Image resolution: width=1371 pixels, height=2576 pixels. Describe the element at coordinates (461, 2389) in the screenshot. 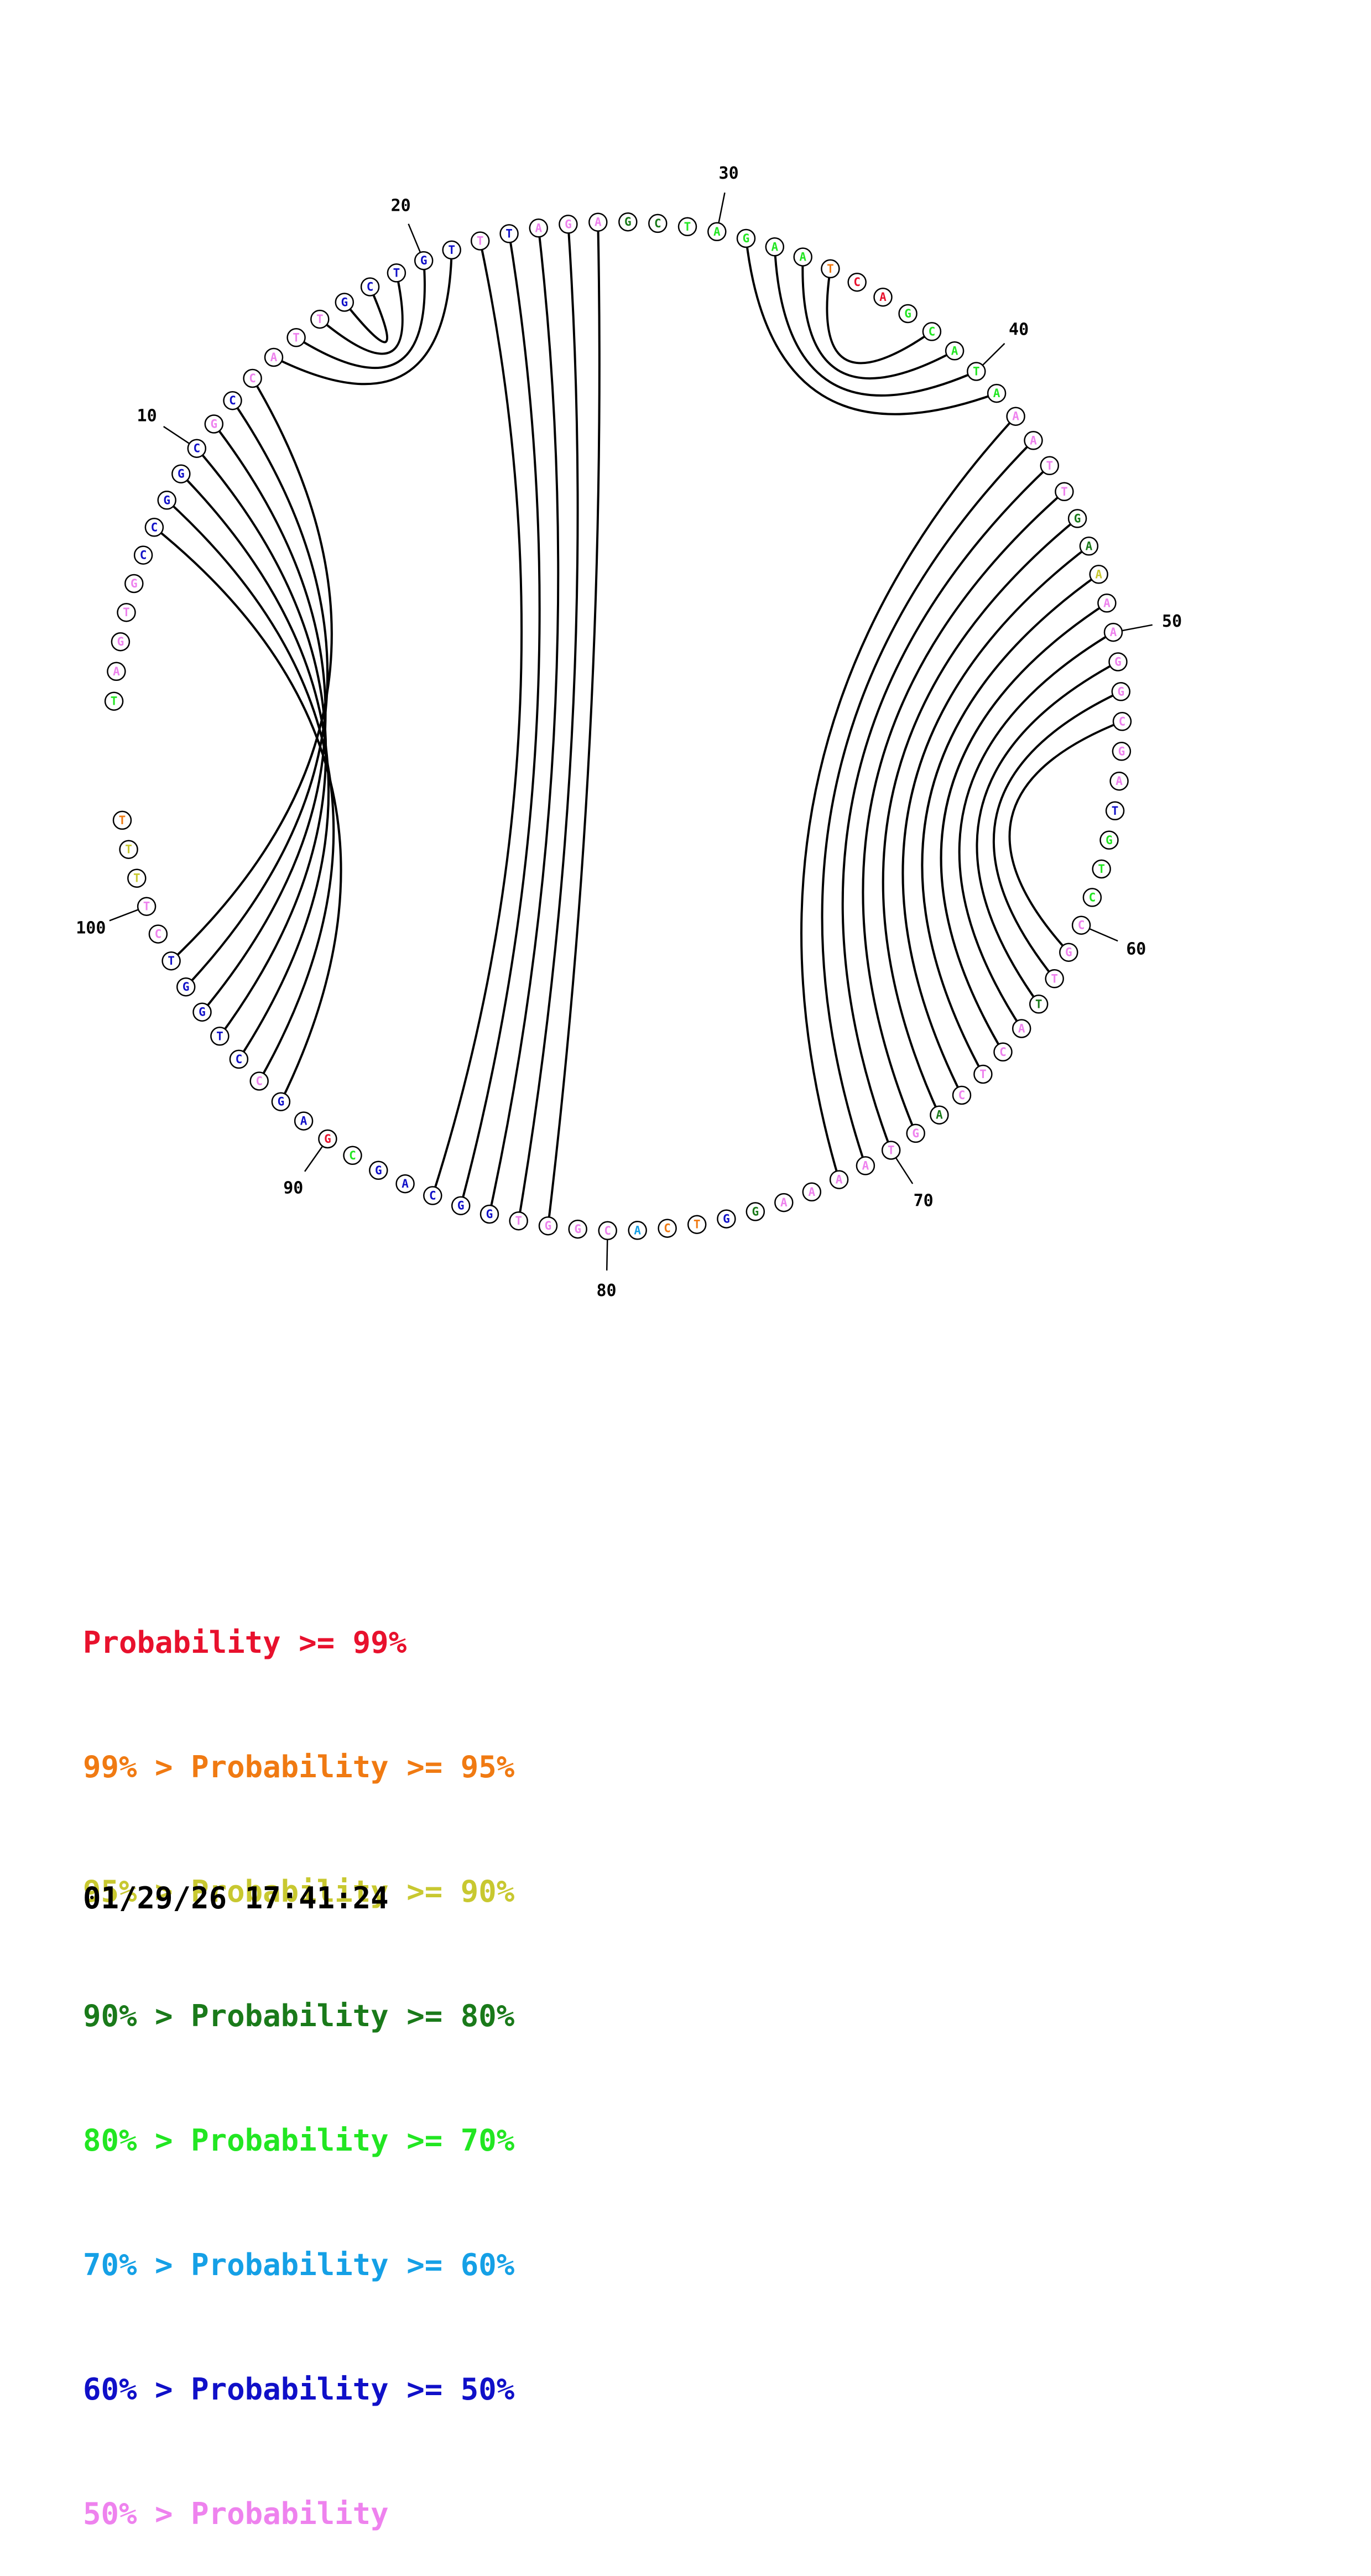

I see `legend-suffix: >= 50%` at that location.